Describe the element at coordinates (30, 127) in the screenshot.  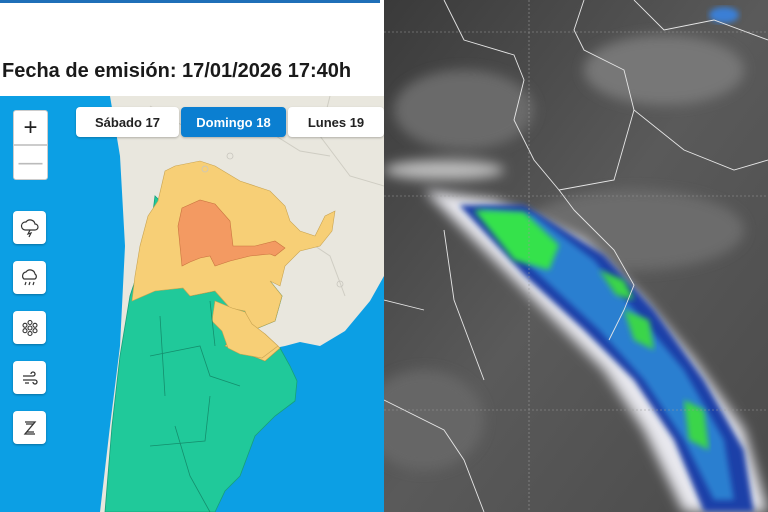
I see `zoom-in-button: +` at that location.